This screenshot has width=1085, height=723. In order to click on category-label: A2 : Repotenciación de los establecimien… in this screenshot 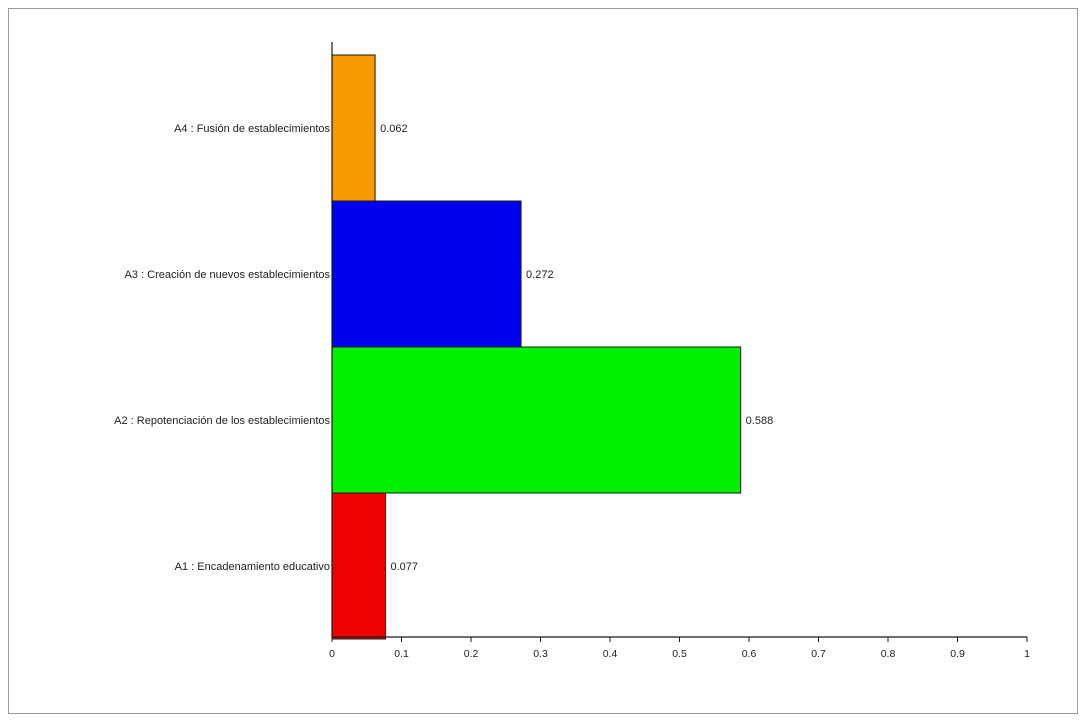, I will do `click(222, 421)`.